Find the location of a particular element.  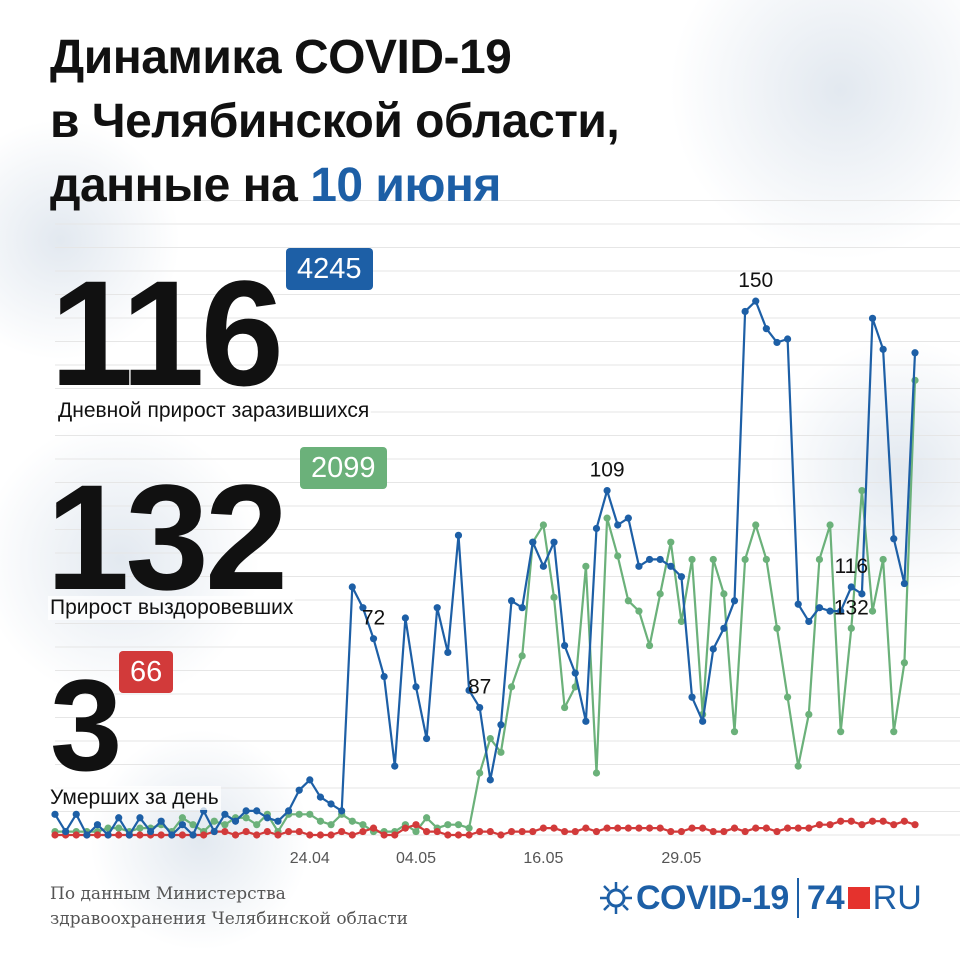

infected-caption: Дневной прирост заразившихся is located at coordinates (214, 411).